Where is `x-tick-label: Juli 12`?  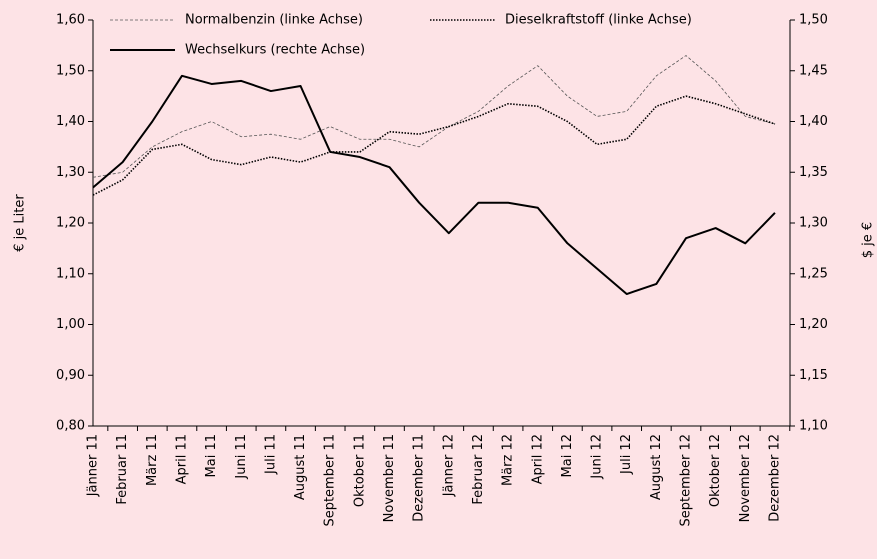
x-tick-label: Juli 12 is located at coordinates (626, 454).